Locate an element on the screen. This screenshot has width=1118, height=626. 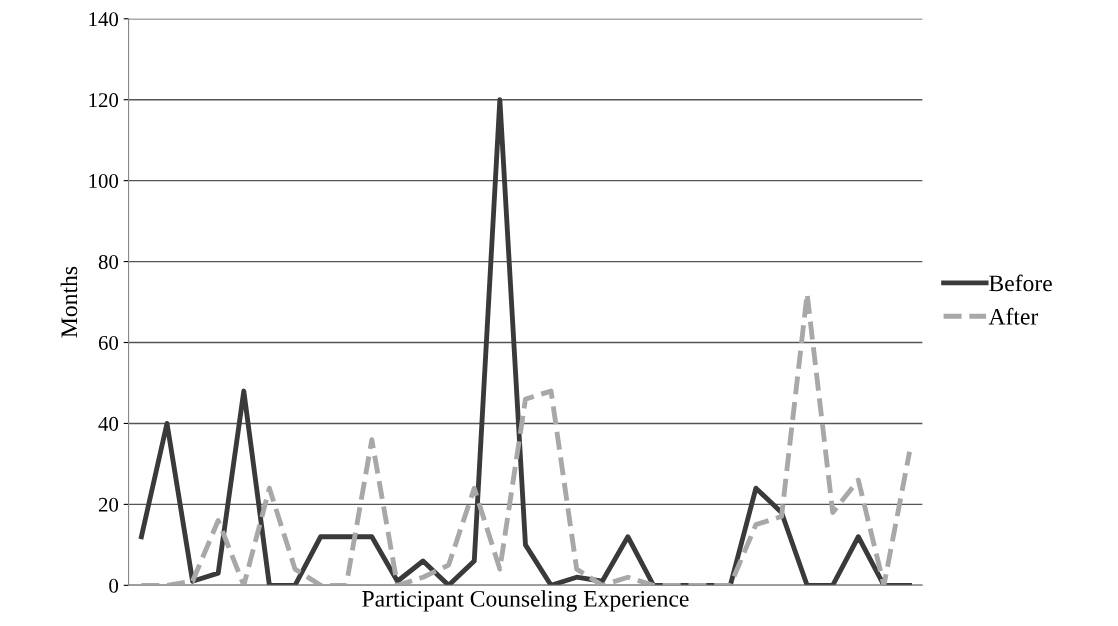
y-tick-label: 140 is located at coordinates (104, 19).